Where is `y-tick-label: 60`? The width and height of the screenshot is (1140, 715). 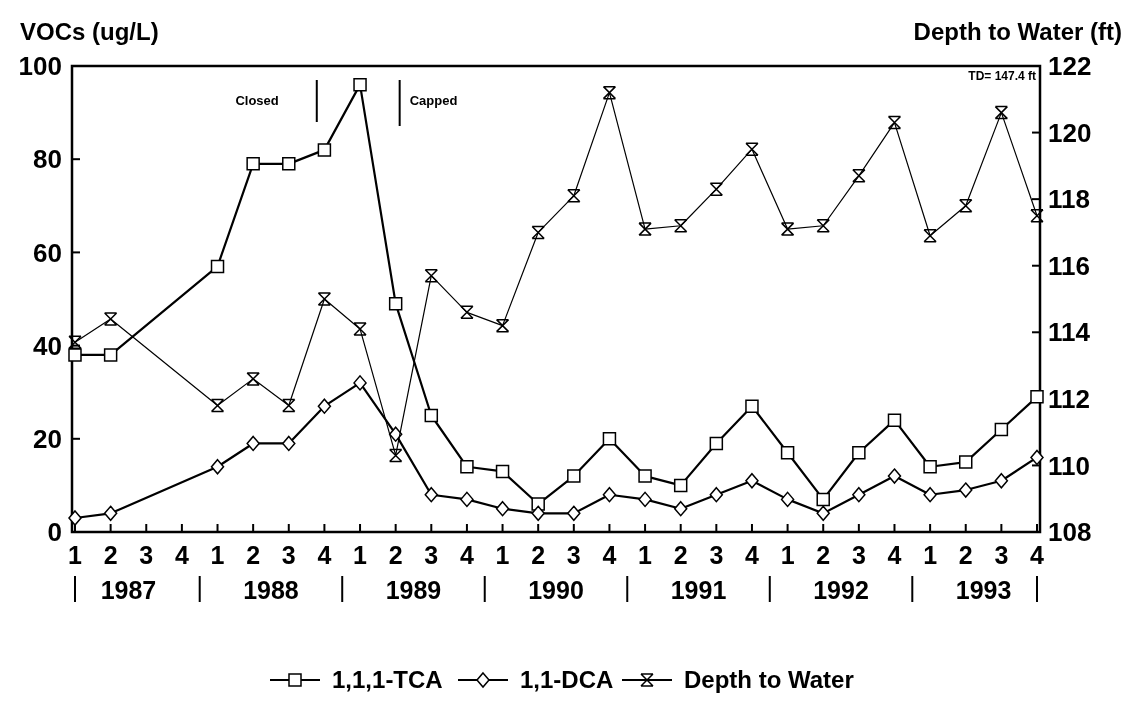 y-tick-label: 60 is located at coordinates (47, 252).